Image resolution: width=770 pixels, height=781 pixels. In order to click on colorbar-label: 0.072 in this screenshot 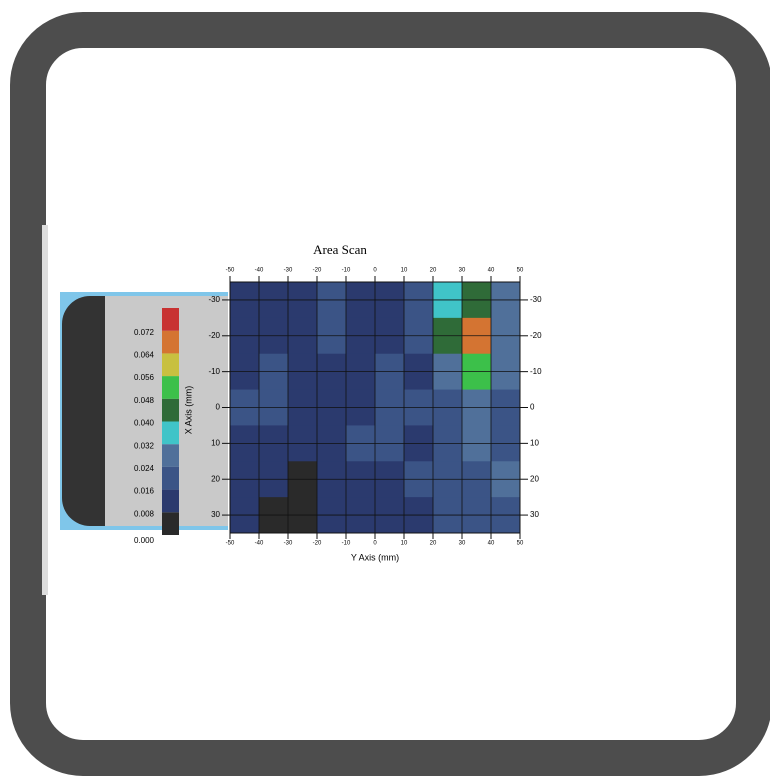, I will do `click(144, 332)`.